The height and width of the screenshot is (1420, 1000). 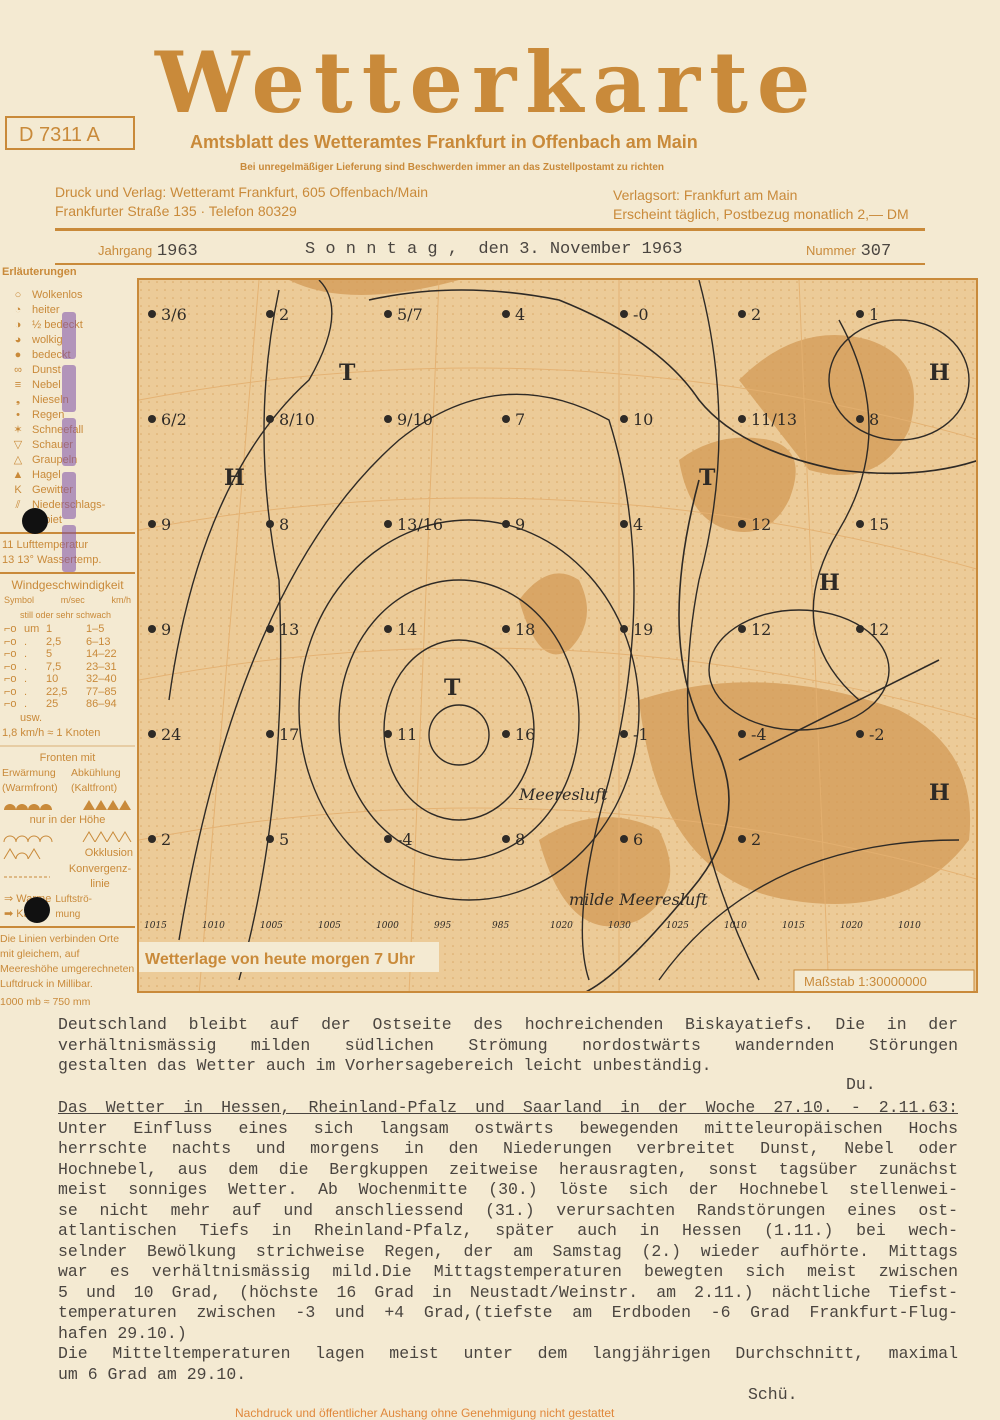 I want to click on wind-ms: 5, so click(x=49, y=654).